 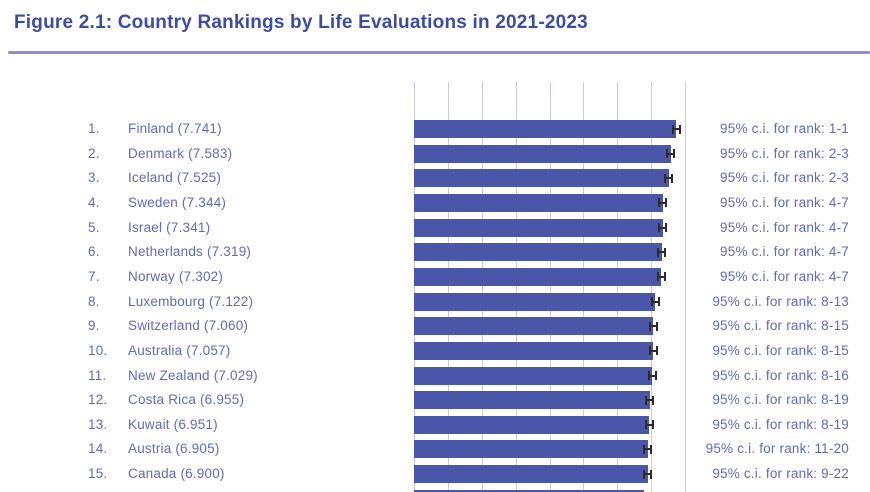 I want to click on country-label: Sweden (7.344), so click(x=177, y=202).